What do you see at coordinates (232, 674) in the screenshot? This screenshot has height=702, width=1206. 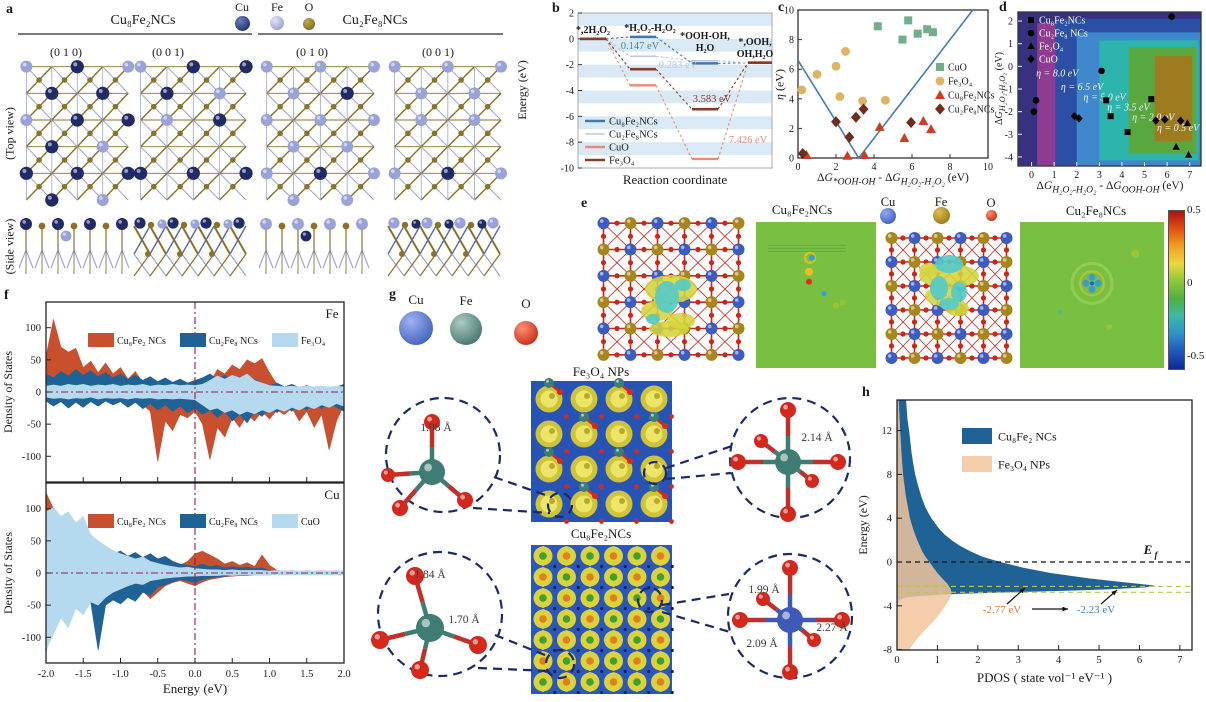 I see `svg-text: 0.5` at bounding box center [232, 674].